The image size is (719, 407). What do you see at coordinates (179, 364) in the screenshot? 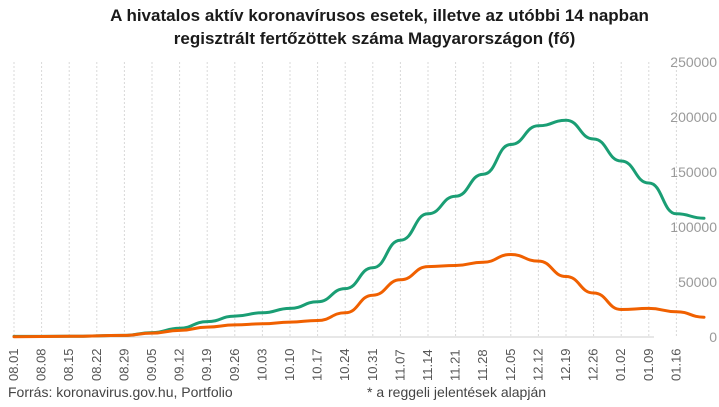
I see `x-tick-label: 09.12` at bounding box center [179, 364].